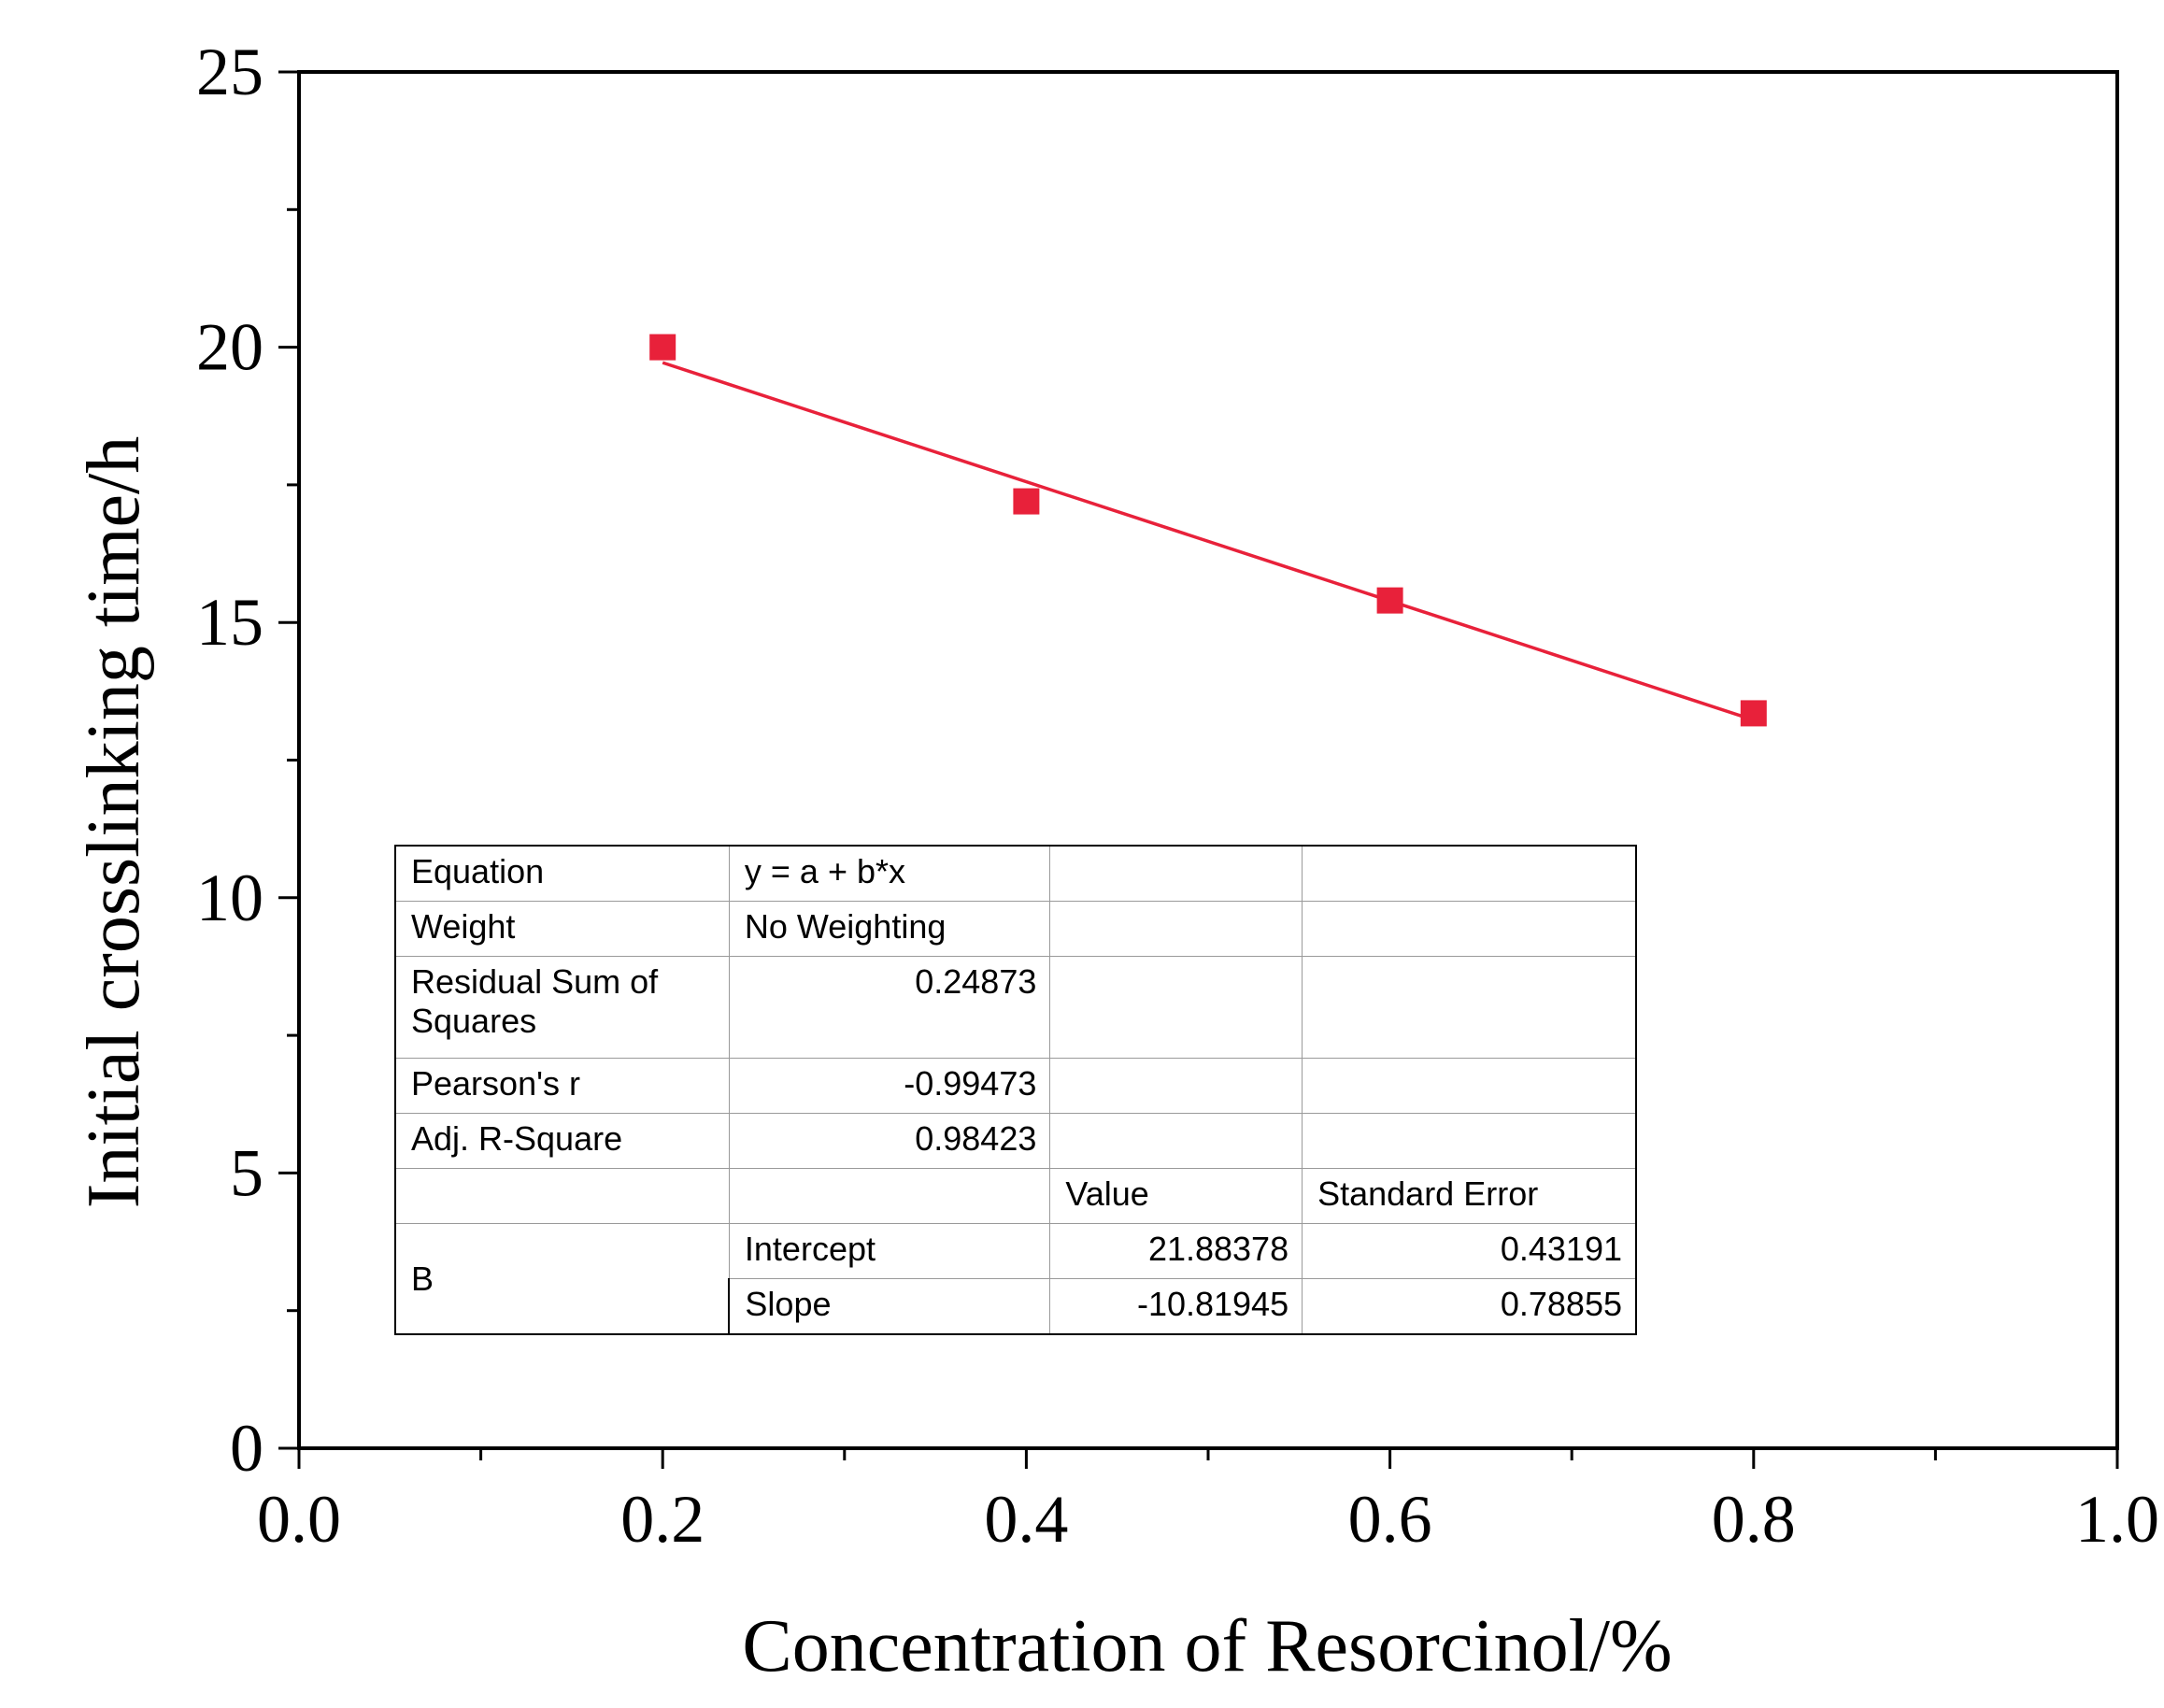 This screenshot has width=2164, height=1708. I want to click on table-row: Equation y = a + b*x, so click(1015, 873).